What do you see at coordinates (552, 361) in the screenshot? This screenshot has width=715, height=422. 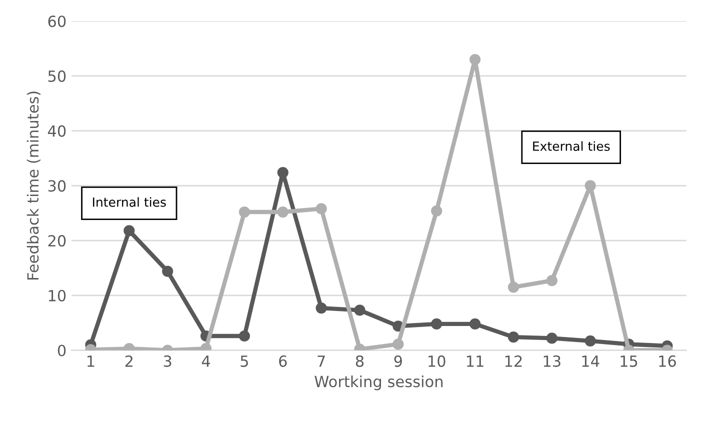 I see `x-tick-label: 13` at bounding box center [552, 361].